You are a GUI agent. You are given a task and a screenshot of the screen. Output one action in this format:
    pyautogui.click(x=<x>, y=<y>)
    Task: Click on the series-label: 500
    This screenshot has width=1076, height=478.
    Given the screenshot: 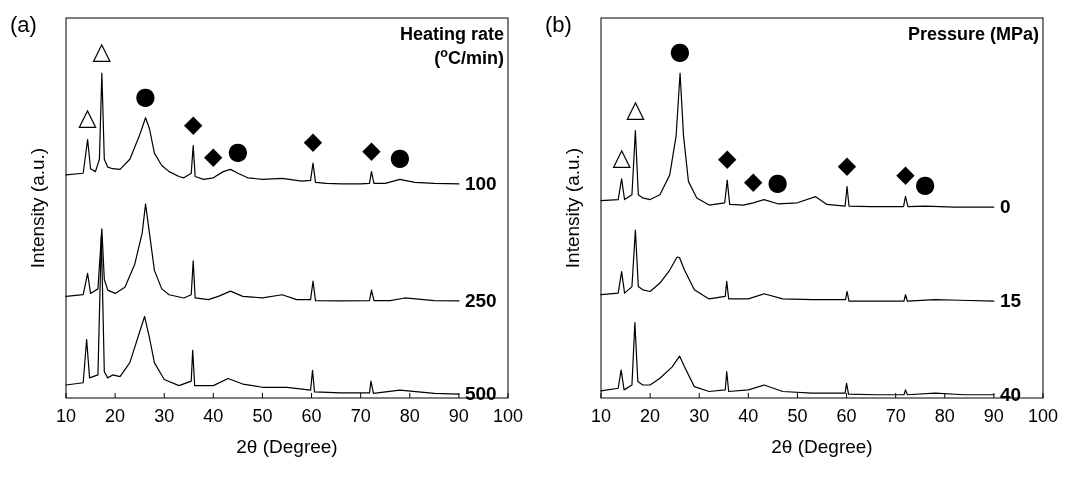 What is the action you would take?
    pyautogui.click(x=480, y=394)
    